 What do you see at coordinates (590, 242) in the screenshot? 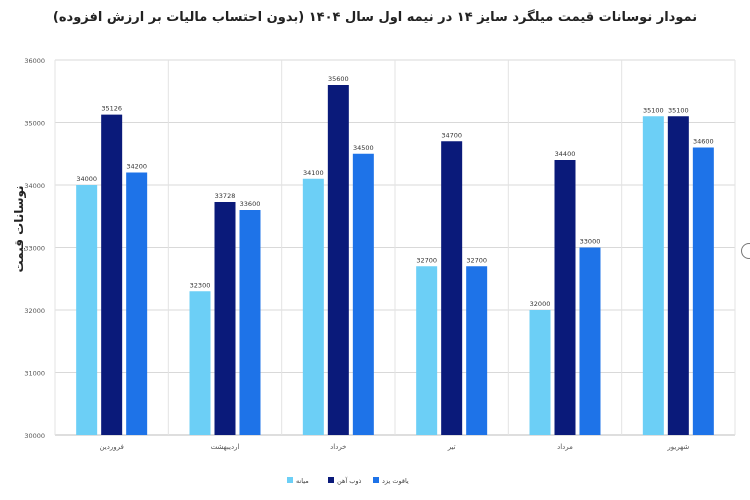
I see `data-label: 33000` at bounding box center [590, 242].